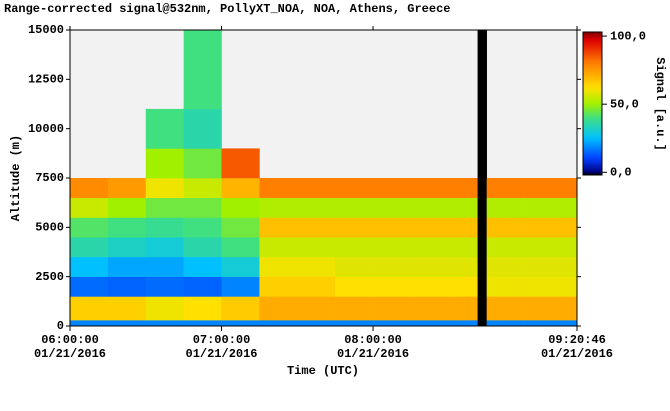 The height and width of the screenshot is (411, 670). Describe the element at coordinates (660, 104) in the screenshot. I see `colorbar-label: Signal [a.u.]` at that location.